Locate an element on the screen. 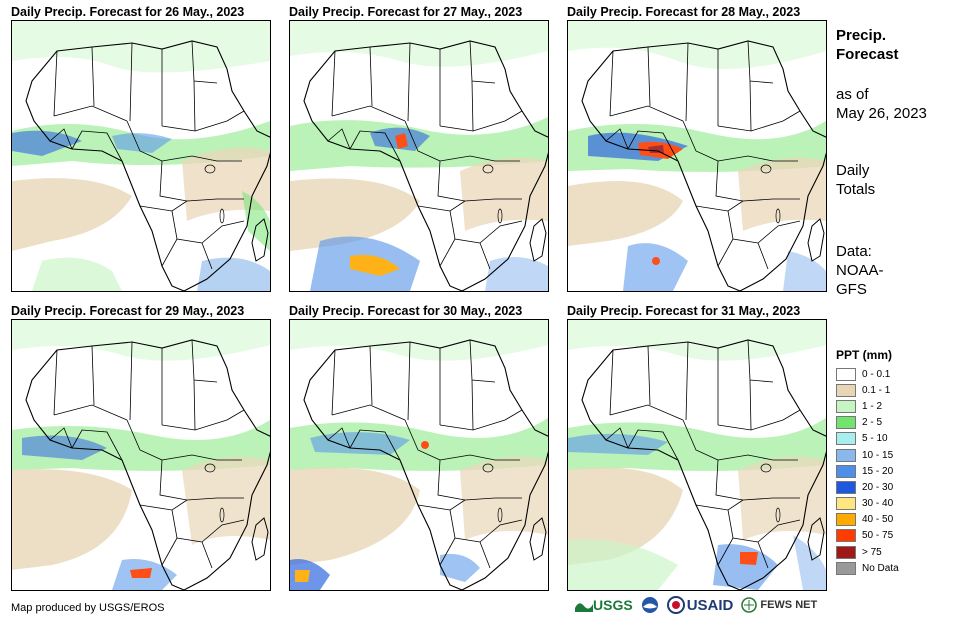 The height and width of the screenshot is (626, 967). panel-title-2: Daily Precip. Forecast for 27 May., 2023 is located at coordinates (406, 12).